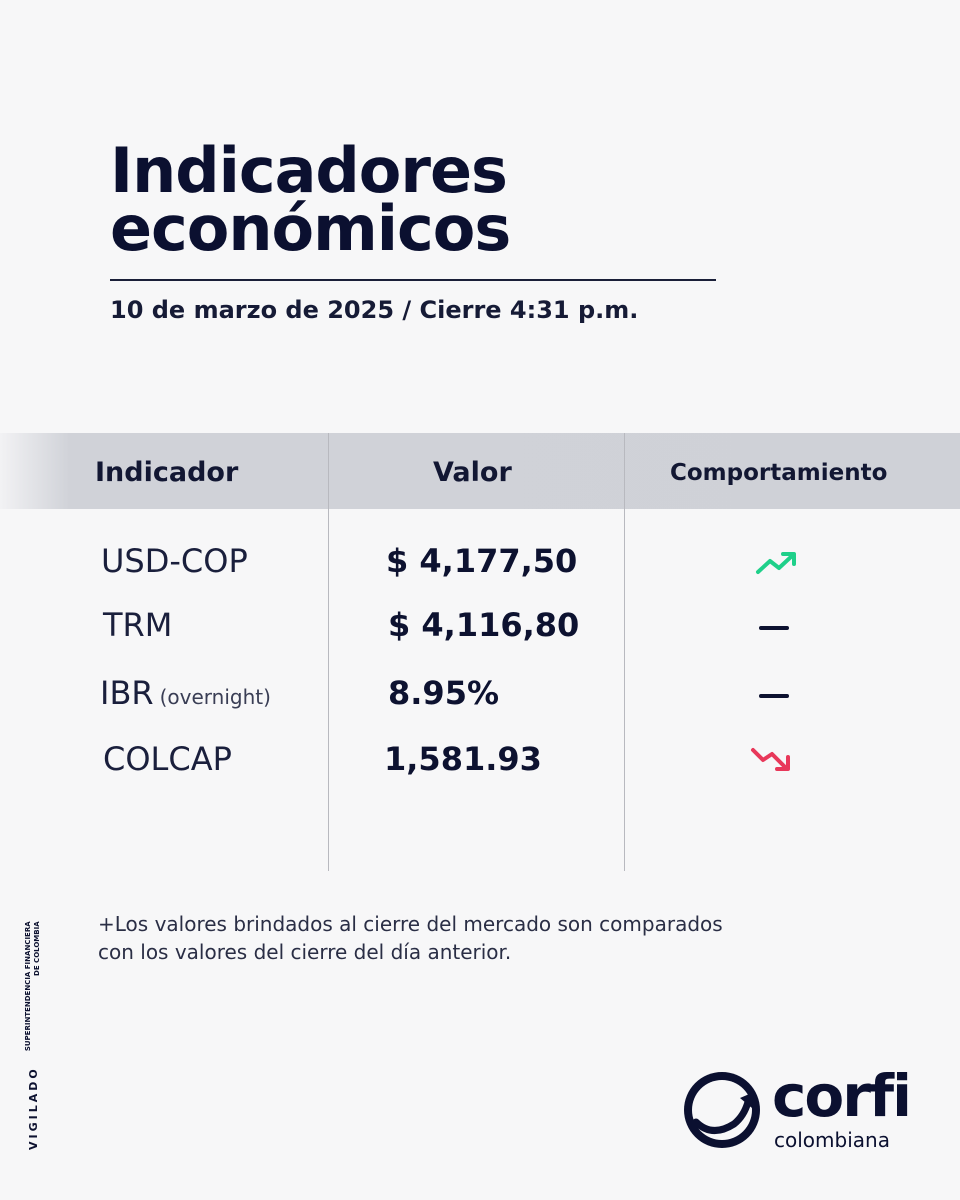 Image resolution: width=960 pixels, height=1200 pixels. I want to click on indicator-name: TRM, so click(137, 625).